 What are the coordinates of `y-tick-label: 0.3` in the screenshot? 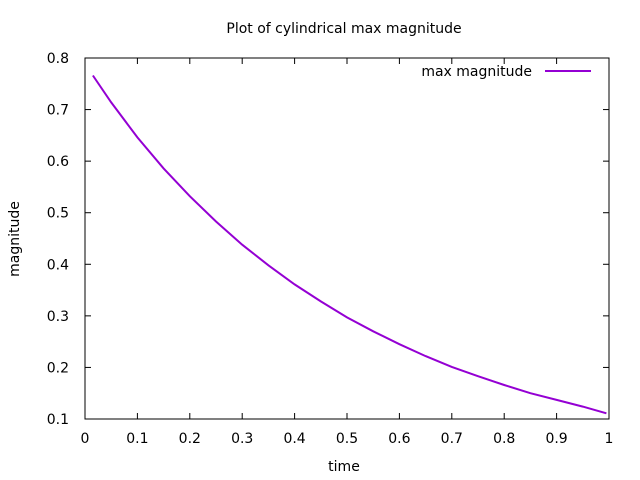 It's located at (58, 317).